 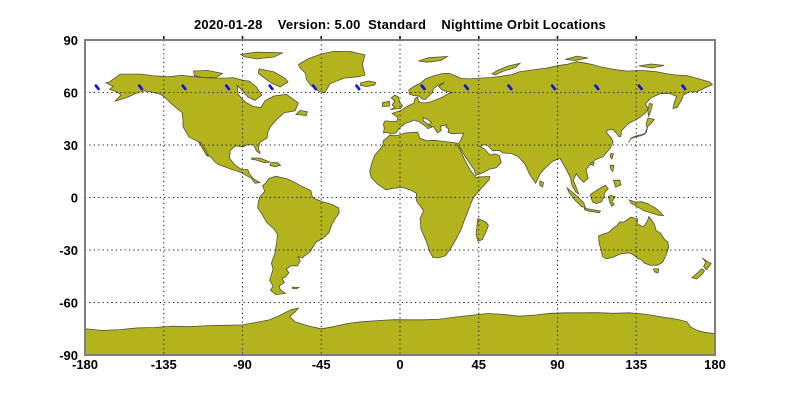 What do you see at coordinates (715, 364) in the screenshot?
I see `x-tick-label: 180` at bounding box center [715, 364].